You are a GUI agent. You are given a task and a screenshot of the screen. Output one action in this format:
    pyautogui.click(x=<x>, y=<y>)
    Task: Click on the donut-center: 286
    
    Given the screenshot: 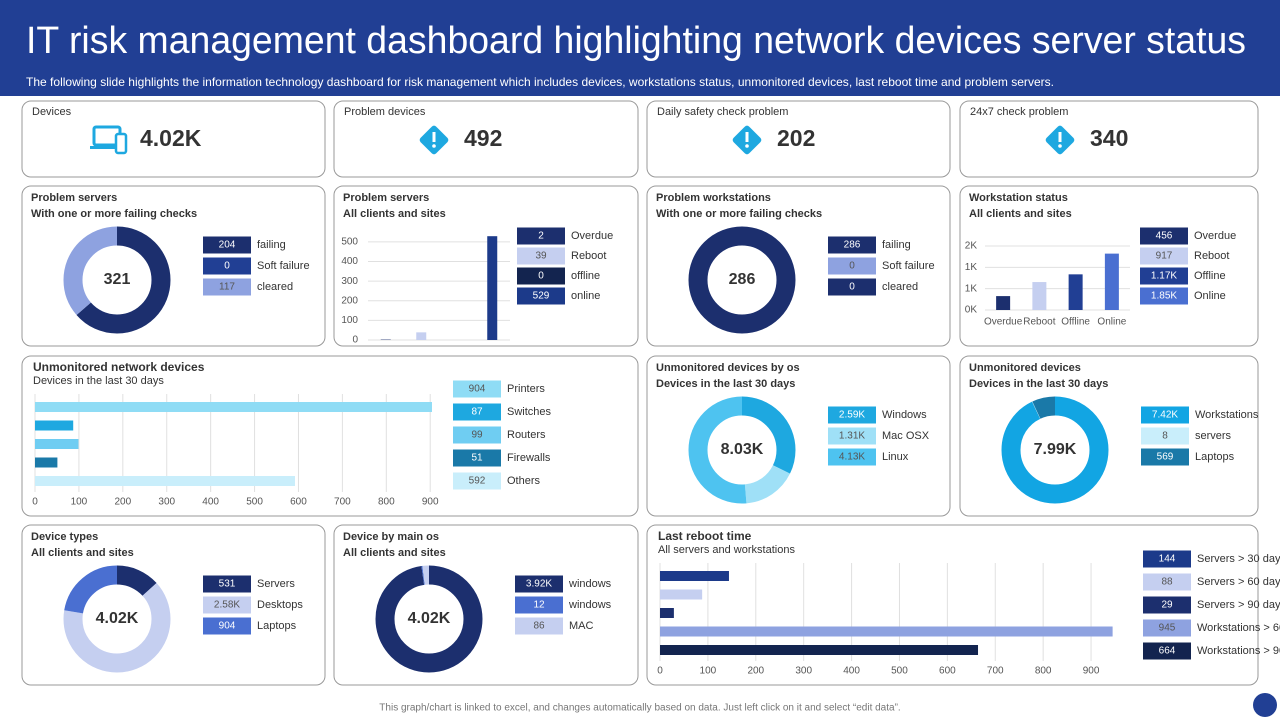 What is the action you would take?
    pyautogui.click(x=742, y=279)
    